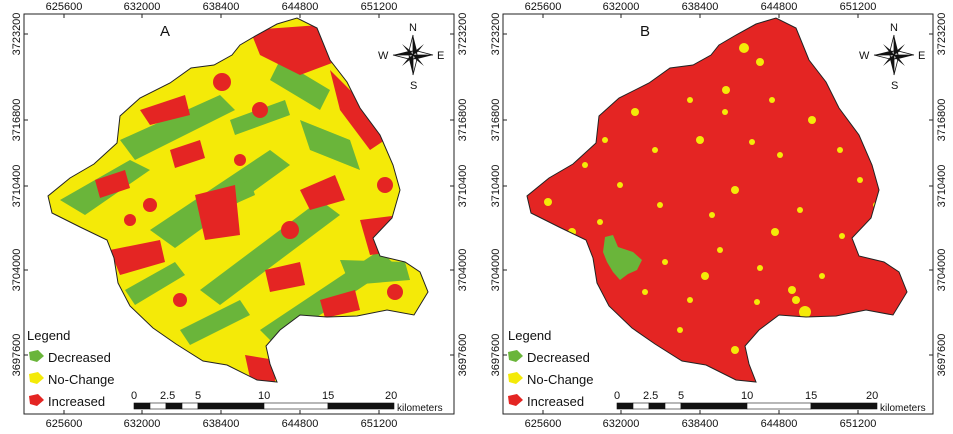 The image size is (953, 434). What do you see at coordinates (165, 31) in the screenshot?
I see `panel-label: A` at bounding box center [165, 31].